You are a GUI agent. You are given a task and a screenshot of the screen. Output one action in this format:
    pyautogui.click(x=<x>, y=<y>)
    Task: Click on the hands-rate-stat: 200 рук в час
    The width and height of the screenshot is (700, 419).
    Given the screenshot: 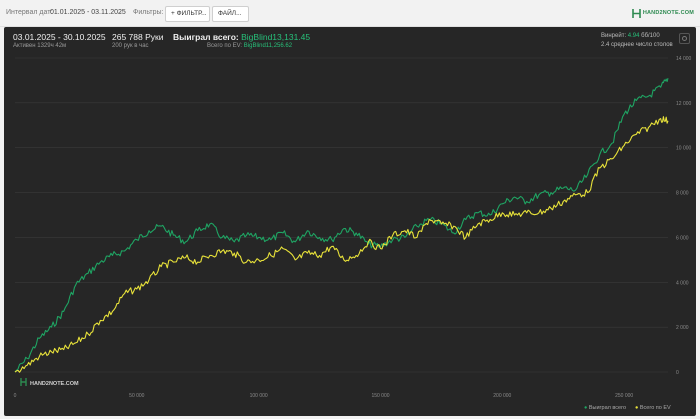 What is the action you would take?
    pyautogui.click(x=130, y=46)
    